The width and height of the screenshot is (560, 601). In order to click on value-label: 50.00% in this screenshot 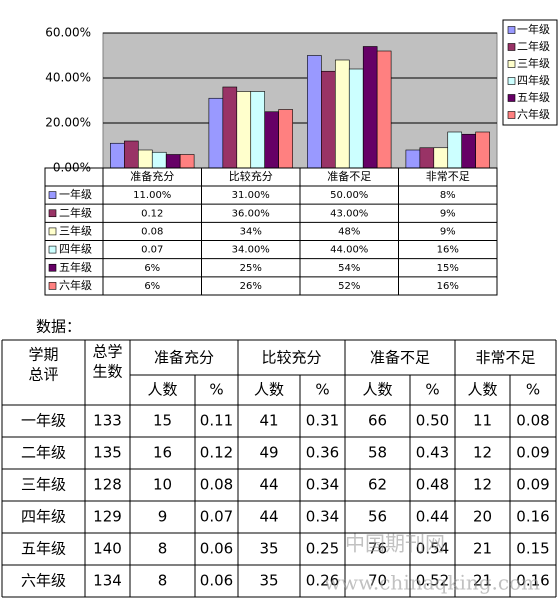, I will do `click(349, 195)`.